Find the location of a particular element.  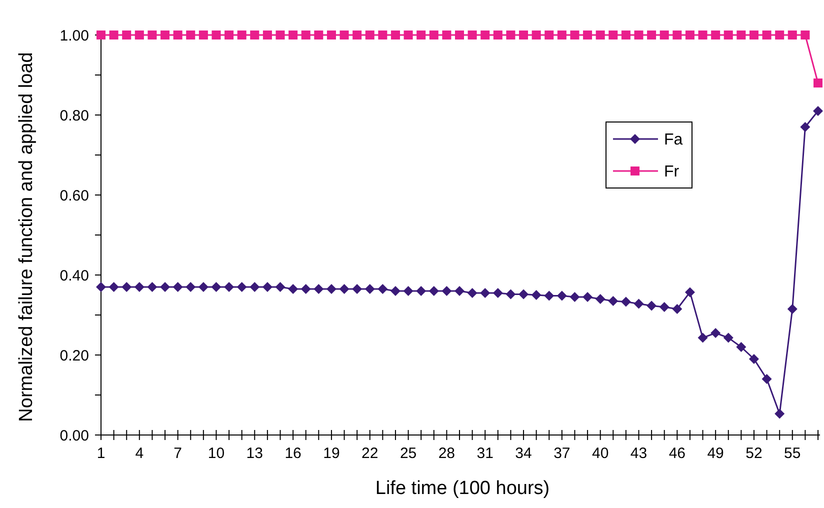

x-tick-label: 25 is located at coordinates (408, 453).